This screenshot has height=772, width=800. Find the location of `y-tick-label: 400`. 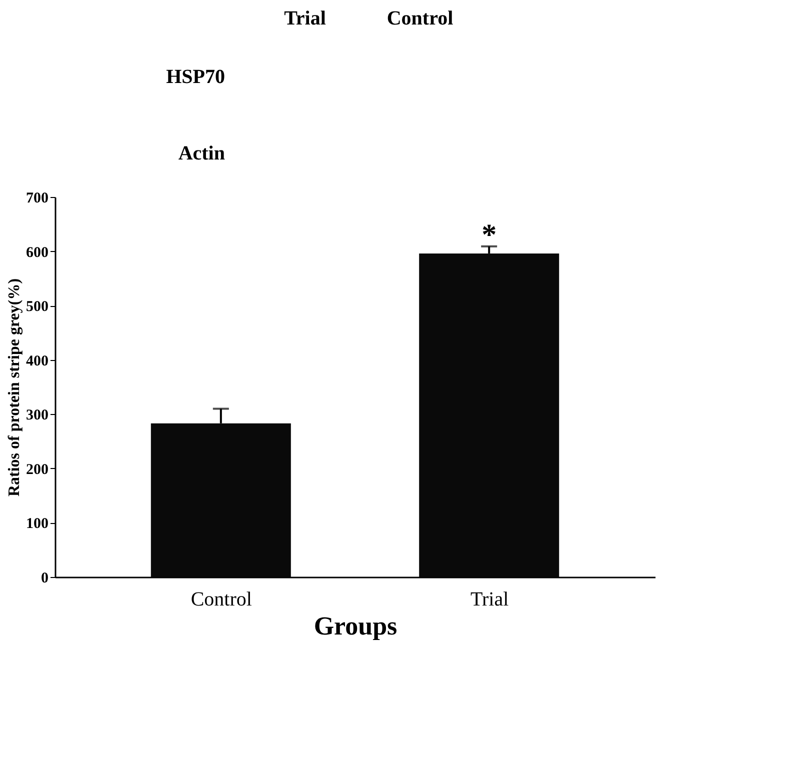

y-tick-label: 400 is located at coordinates (37, 361).